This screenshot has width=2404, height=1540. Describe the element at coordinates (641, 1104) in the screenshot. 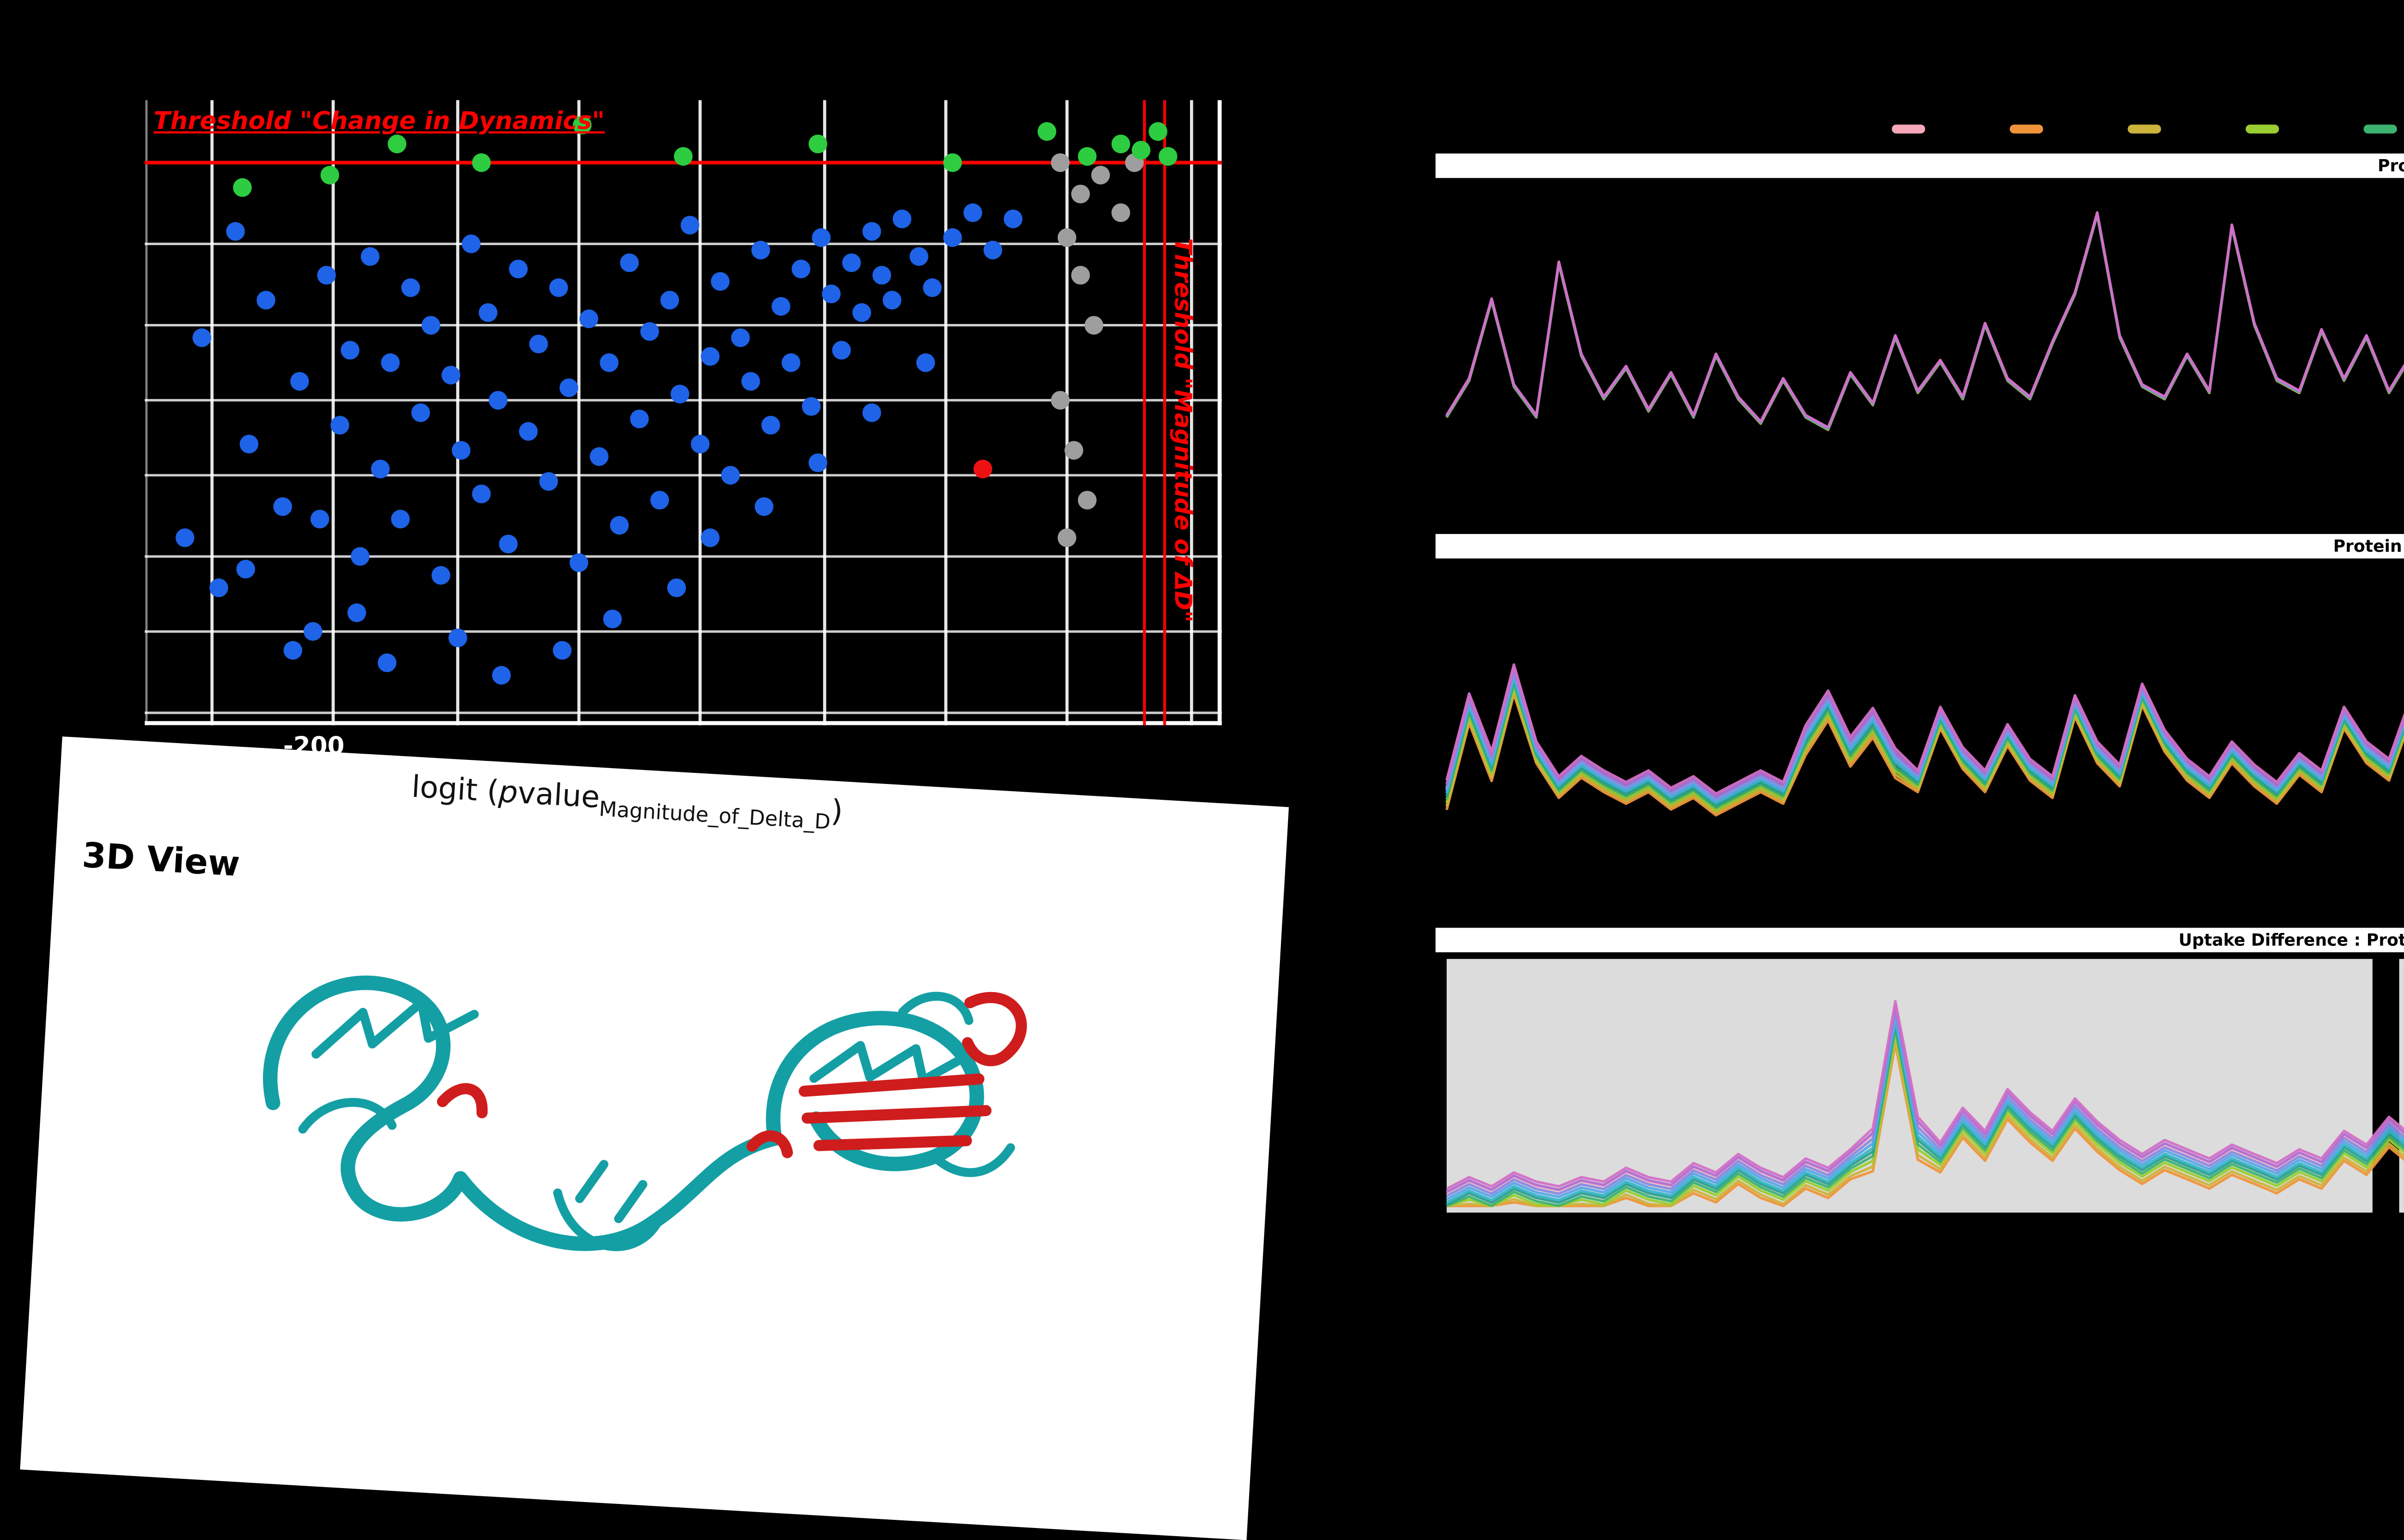

I see `protein-ribbon-3d` at that location.